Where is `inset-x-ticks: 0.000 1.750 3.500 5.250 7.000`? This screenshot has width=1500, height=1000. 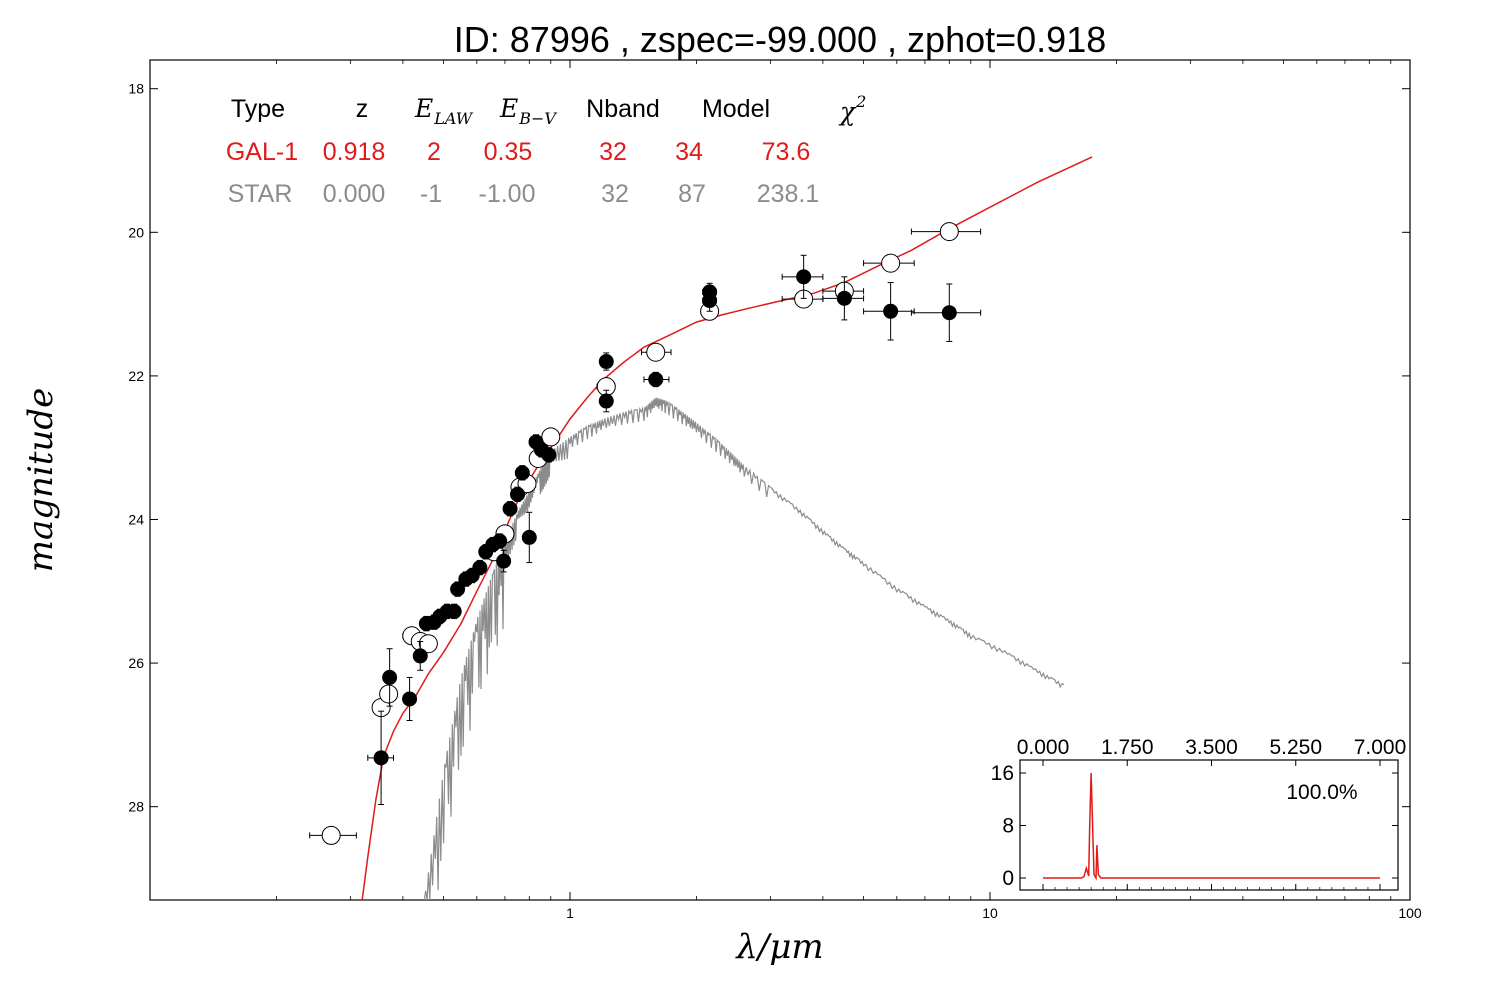
inset-x-ticks: 0.000 1.750 3.500 5.250 7.000 is located at coordinates (1212, 813).